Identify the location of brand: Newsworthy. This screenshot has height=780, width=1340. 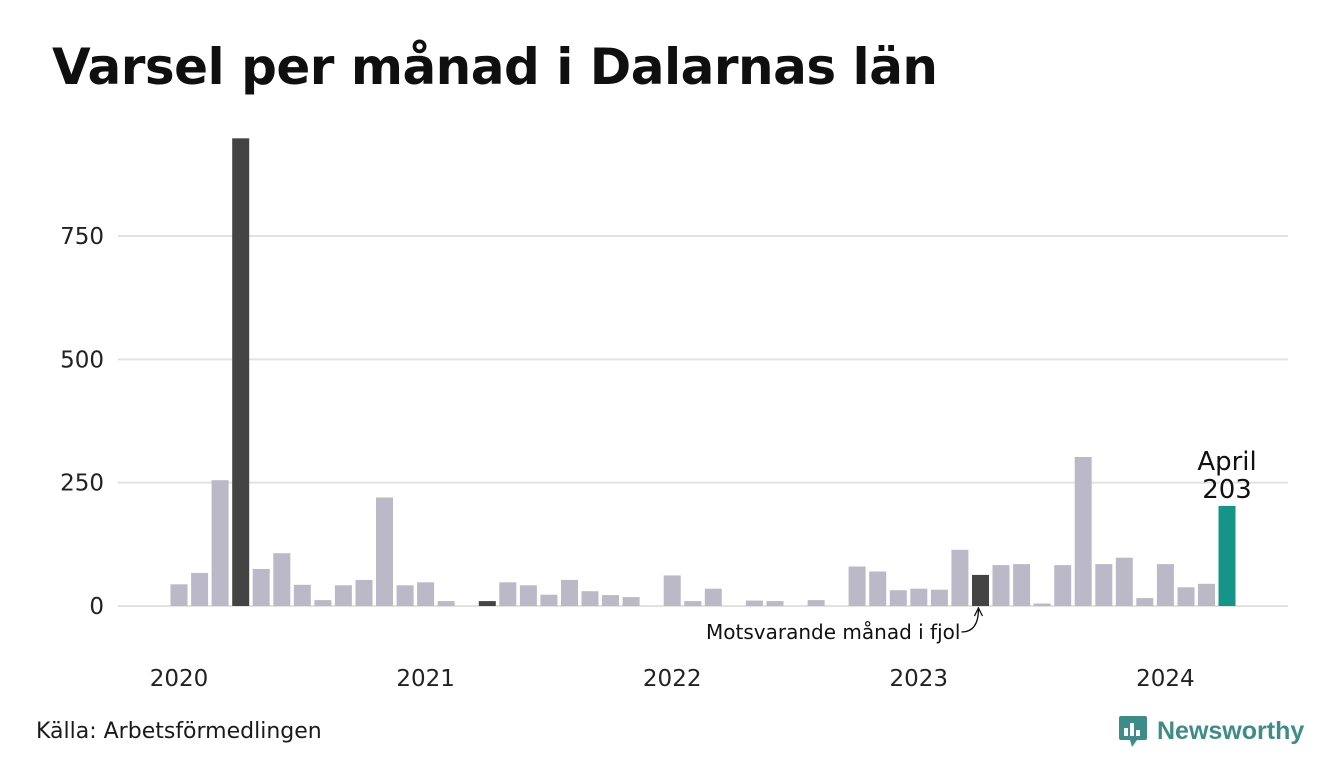
(1211, 731).